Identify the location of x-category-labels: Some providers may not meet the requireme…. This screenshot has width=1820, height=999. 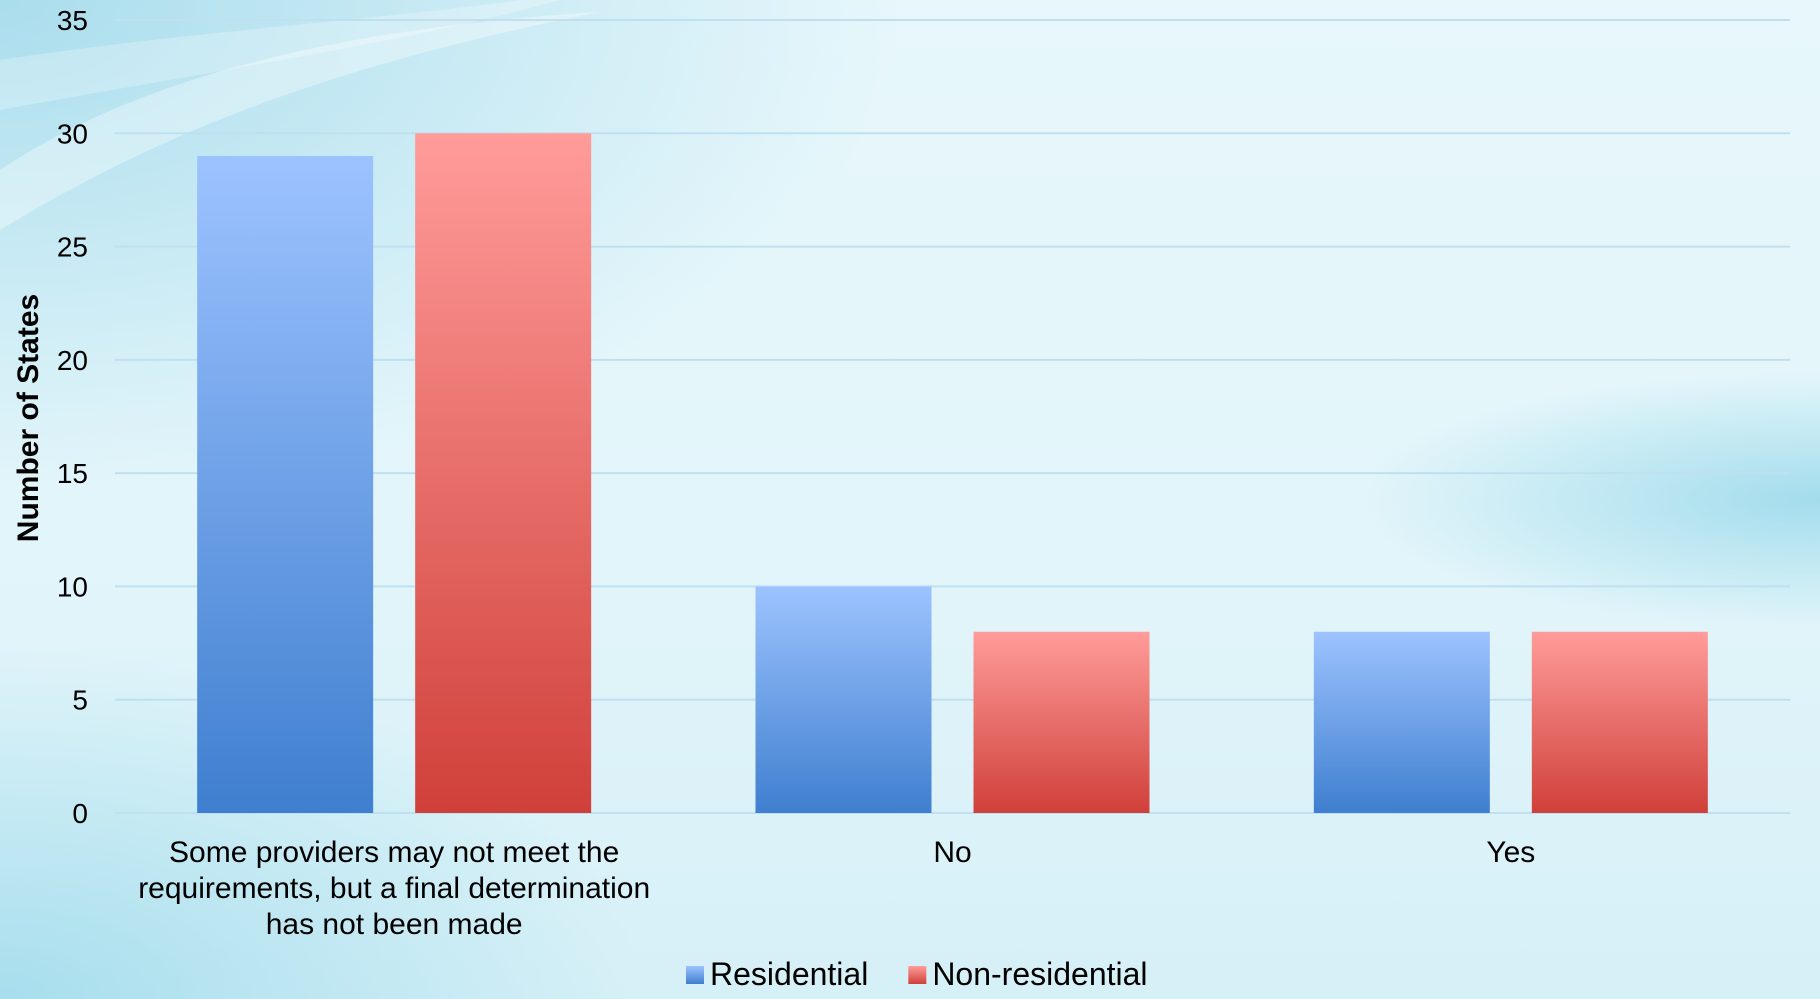
(836, 888).